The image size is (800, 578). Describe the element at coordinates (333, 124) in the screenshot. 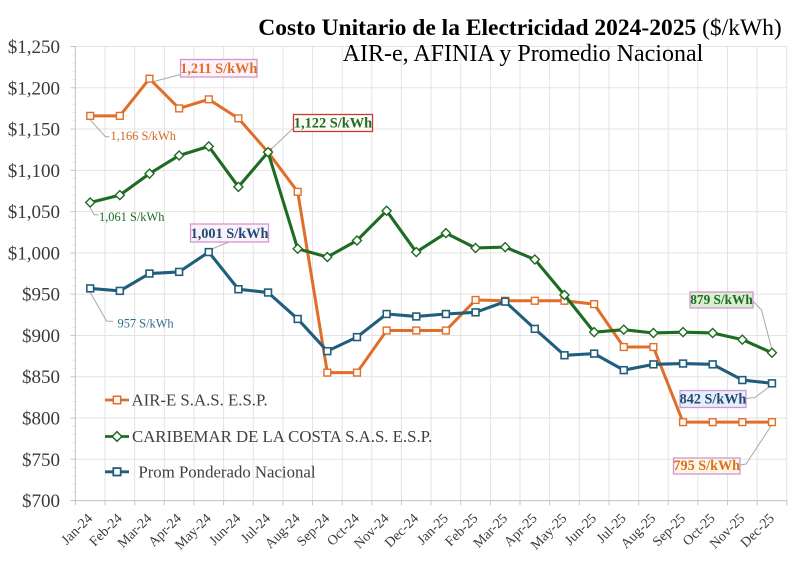

I see `svg-text: 1,122 S/kWh` at that location.